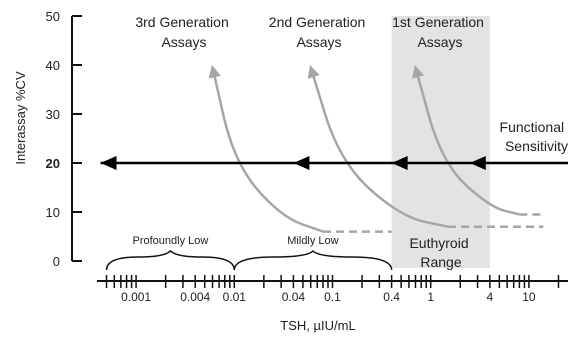 The height and width of the screenshot is (339, 581). What do you see at coordinates (53, 163) in the screenshot?
I see `y-tick-label-20: 20` at bounding box center [53, 163].